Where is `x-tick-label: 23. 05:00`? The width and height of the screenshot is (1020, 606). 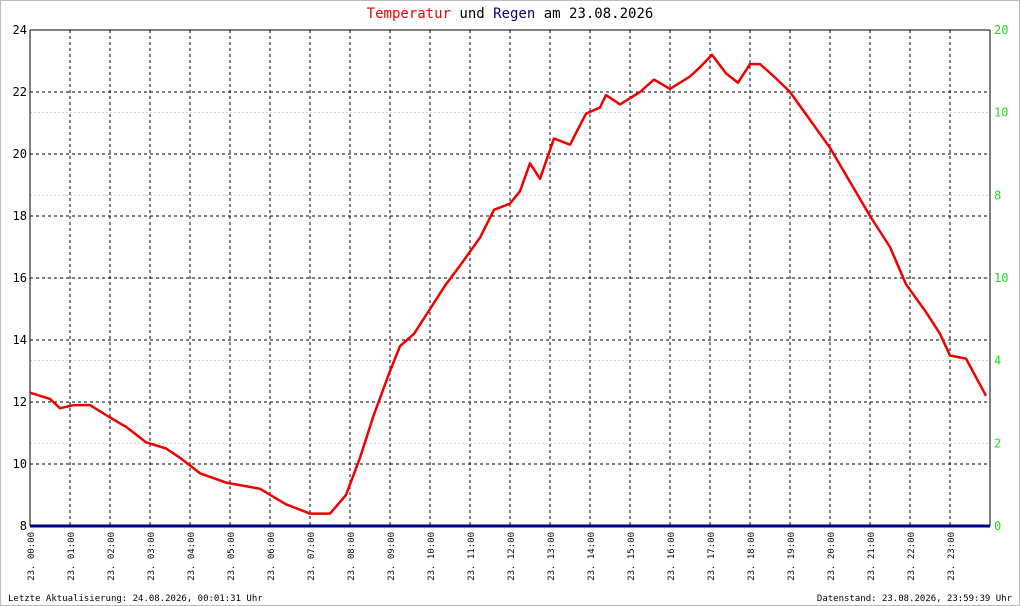
x-tick-label: 23. 05:00 is located at coordinates (232, 556).